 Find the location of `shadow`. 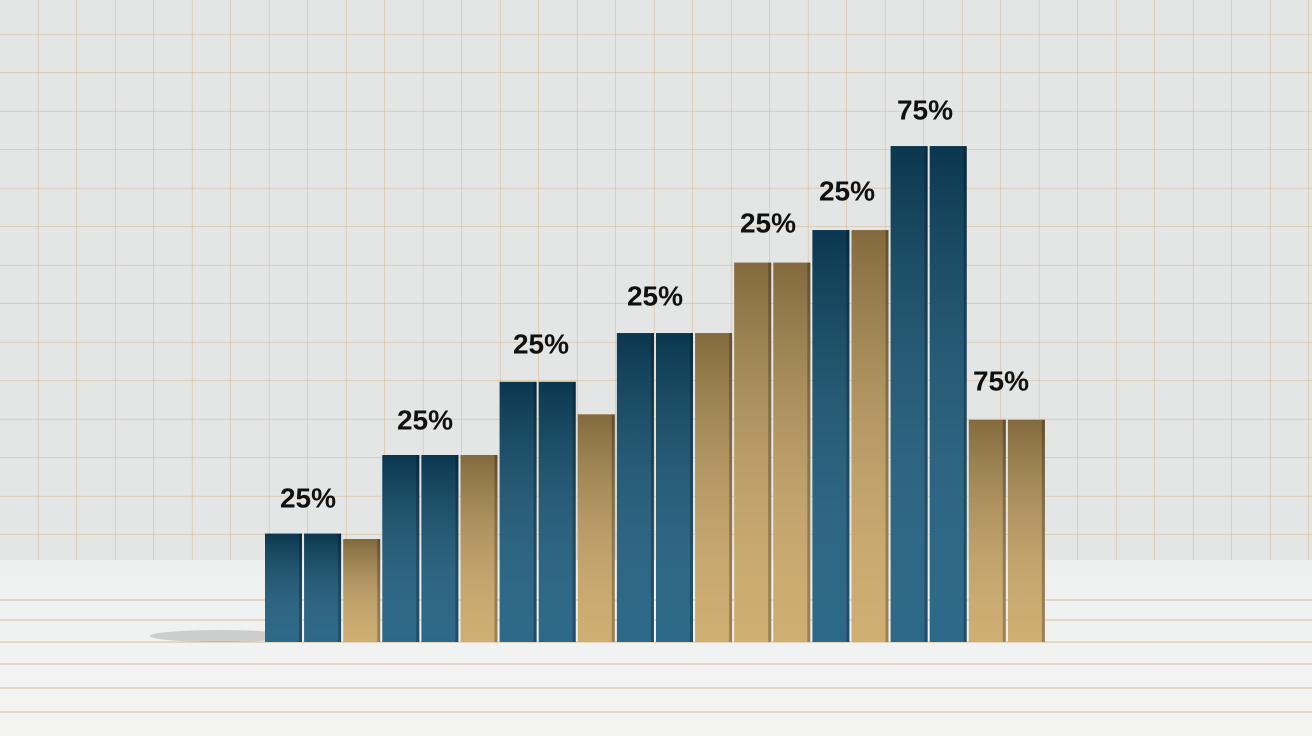

shadow is located at coordinates (220, 636).